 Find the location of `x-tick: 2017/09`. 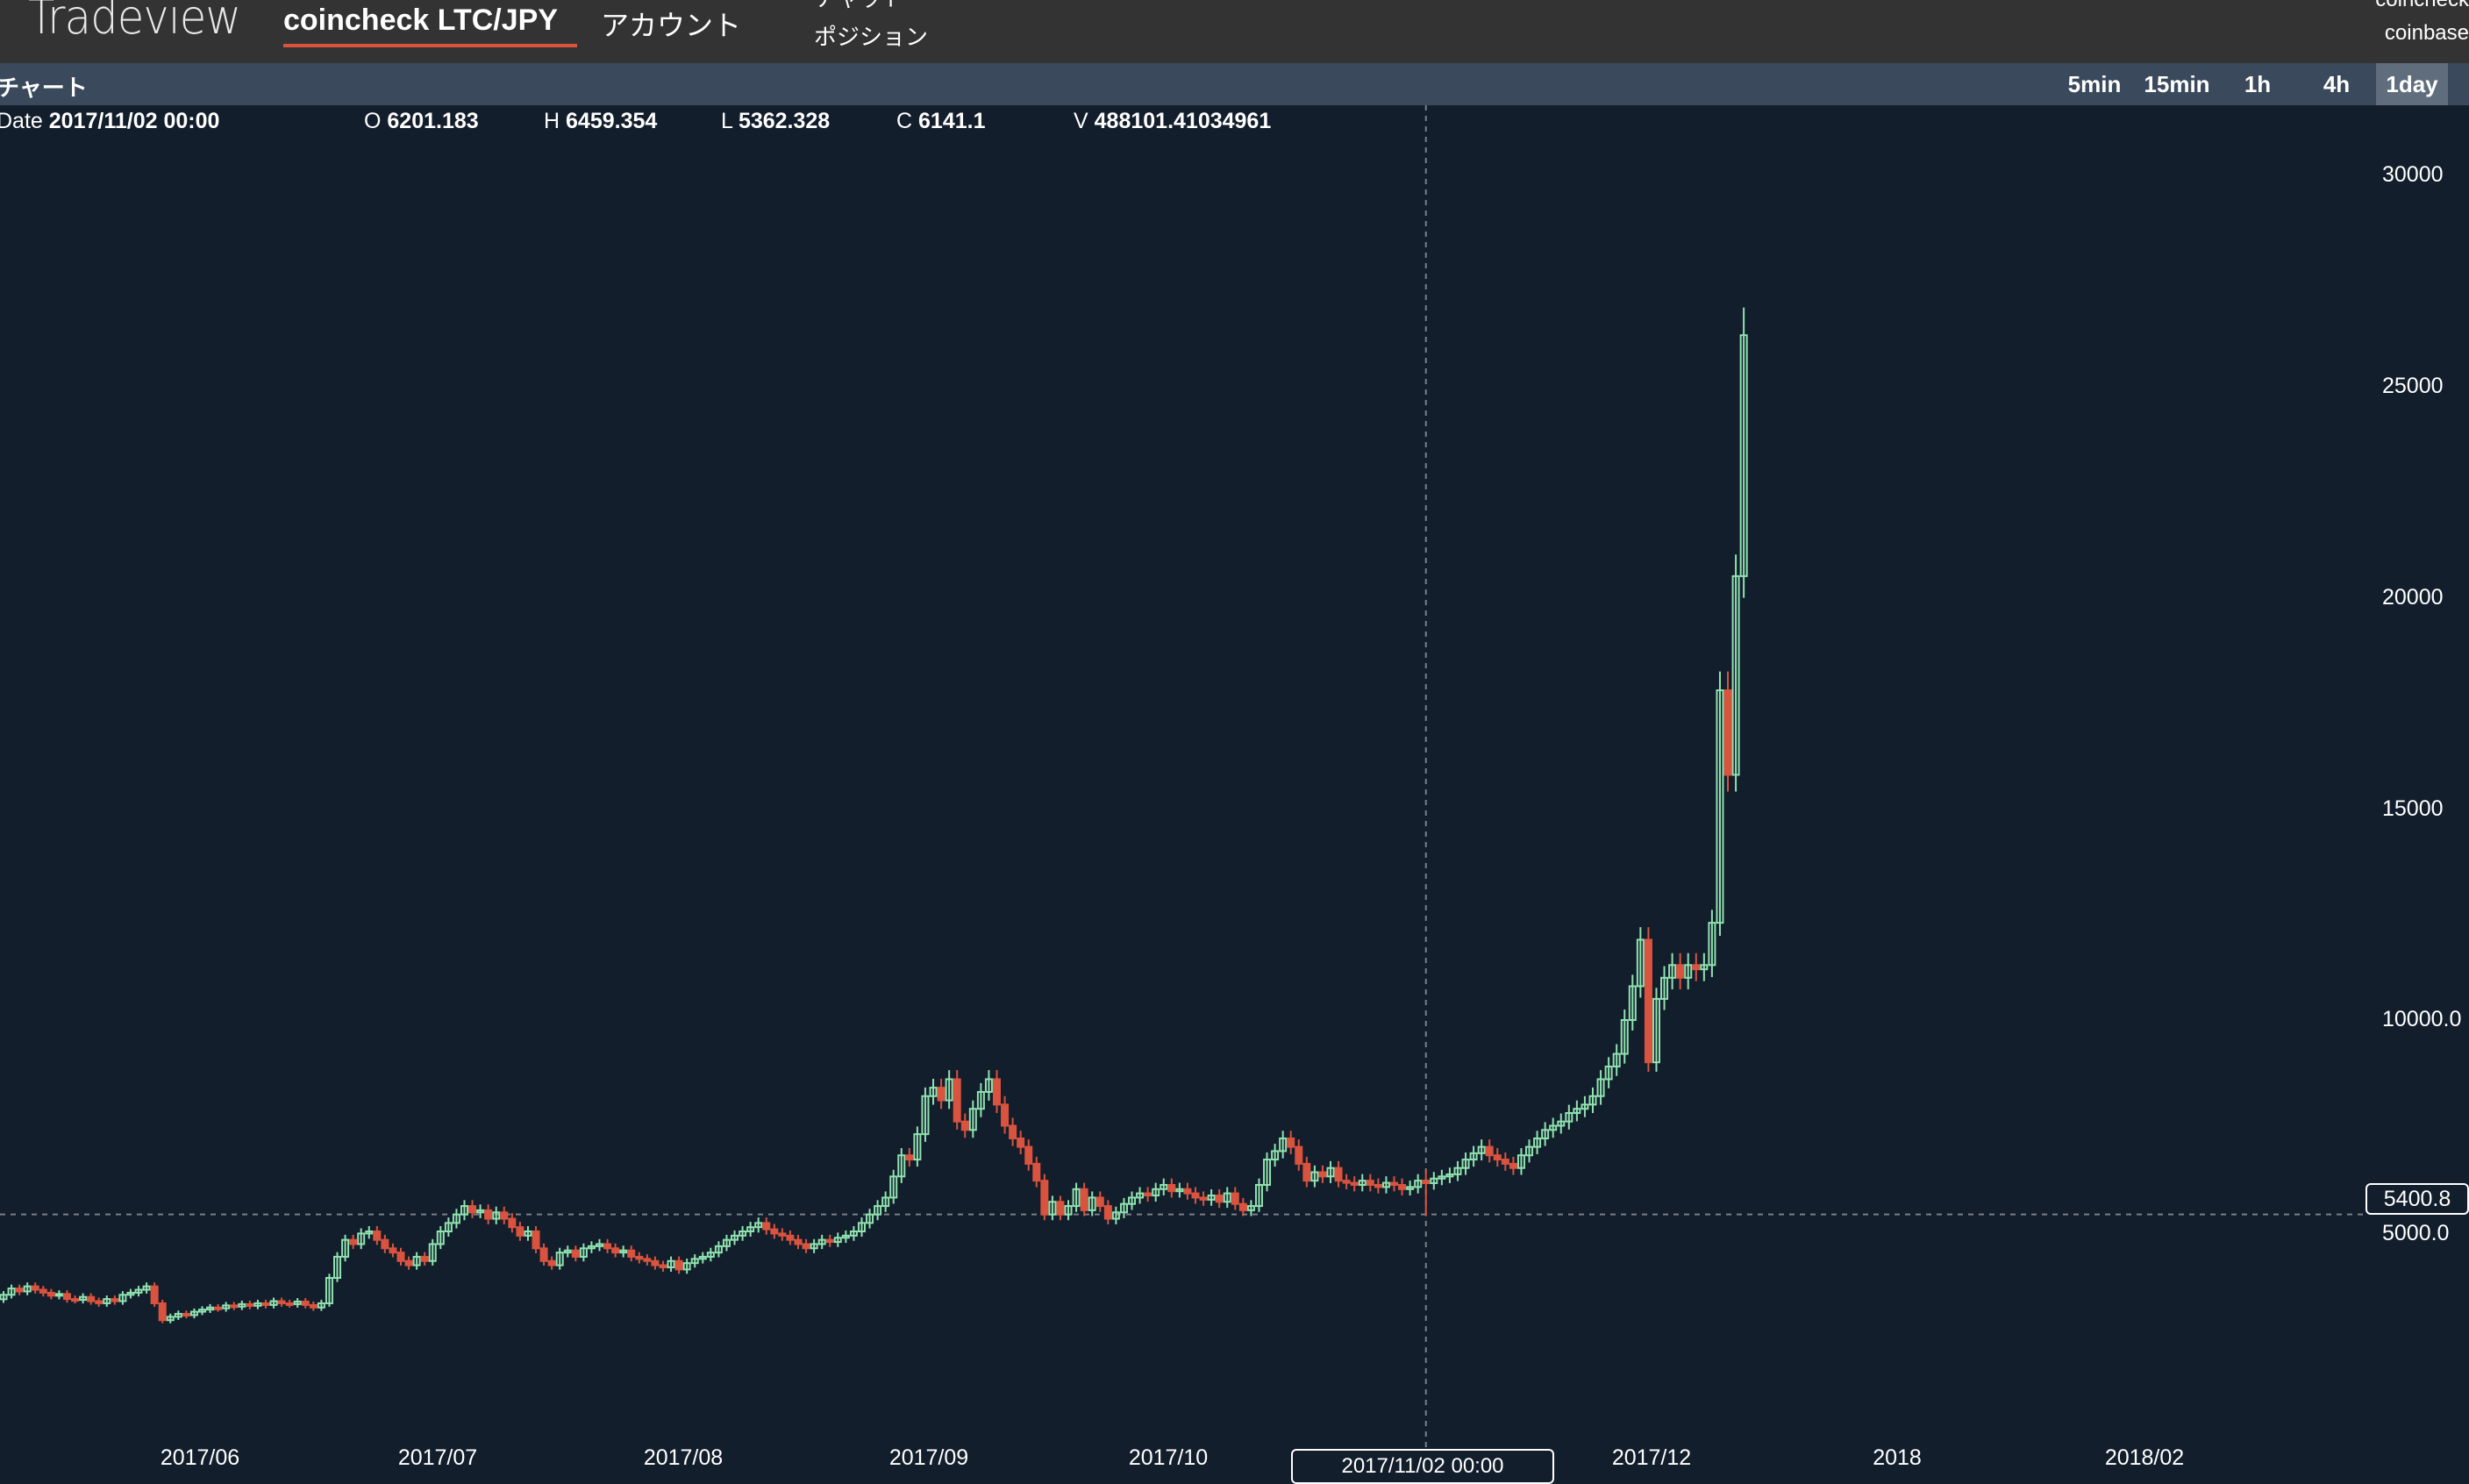

x-tick: 2017/09 is located at coordinates (928, 1457).